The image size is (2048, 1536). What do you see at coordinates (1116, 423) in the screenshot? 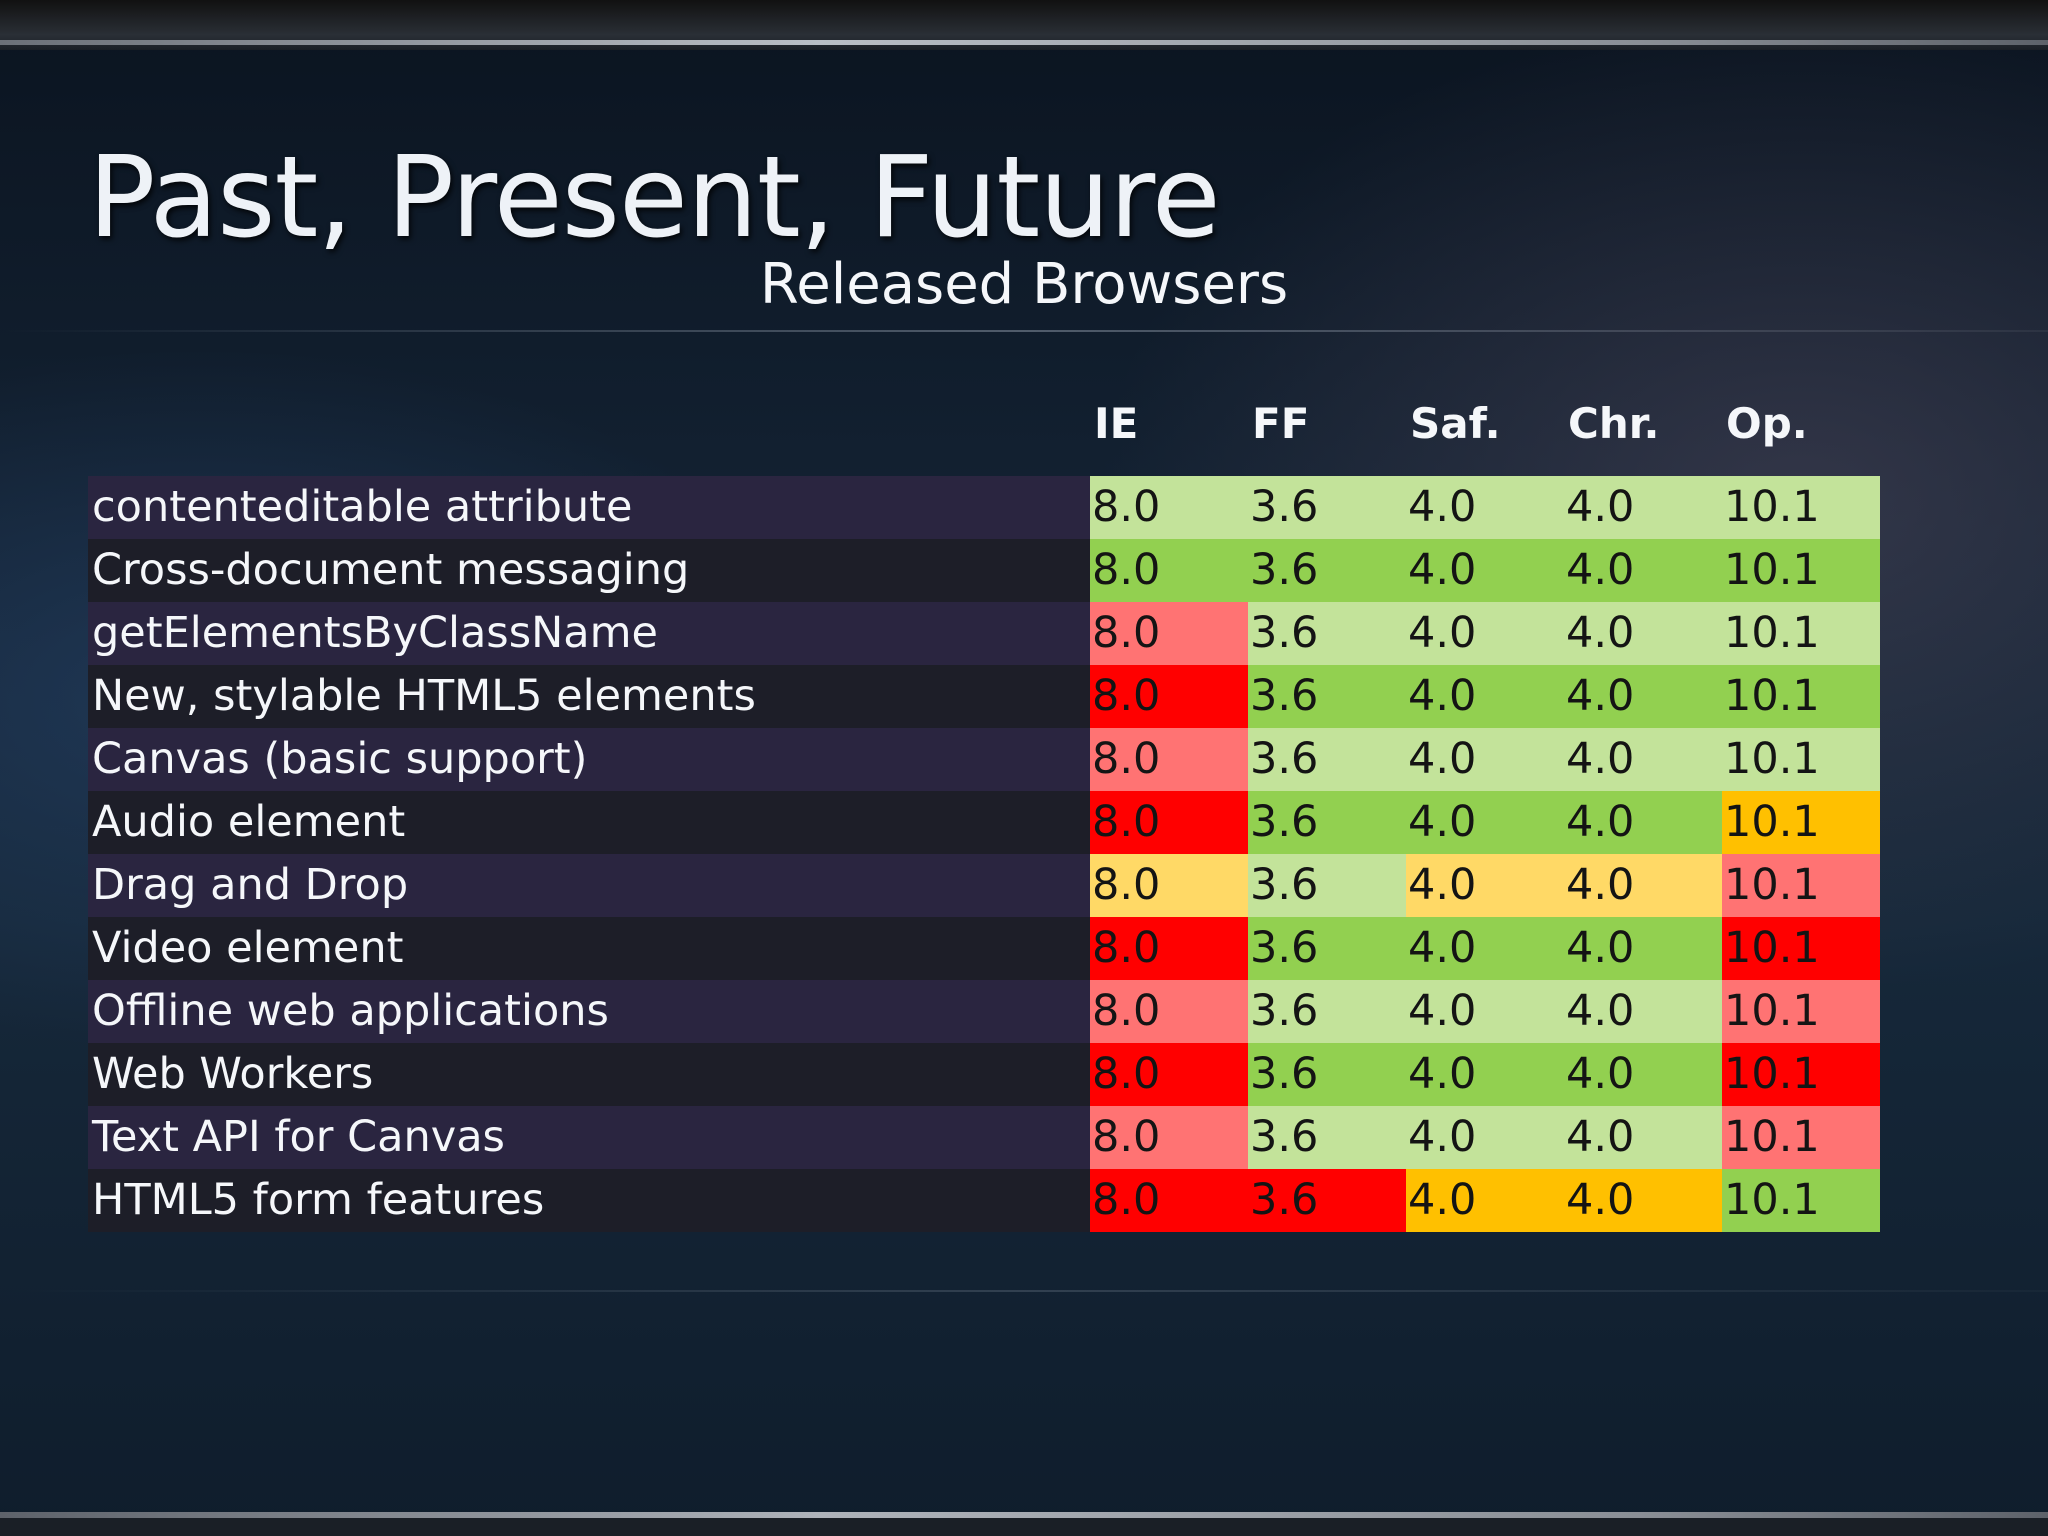
I see `column-header-ie: IE` at bounding box center [1116, 423].